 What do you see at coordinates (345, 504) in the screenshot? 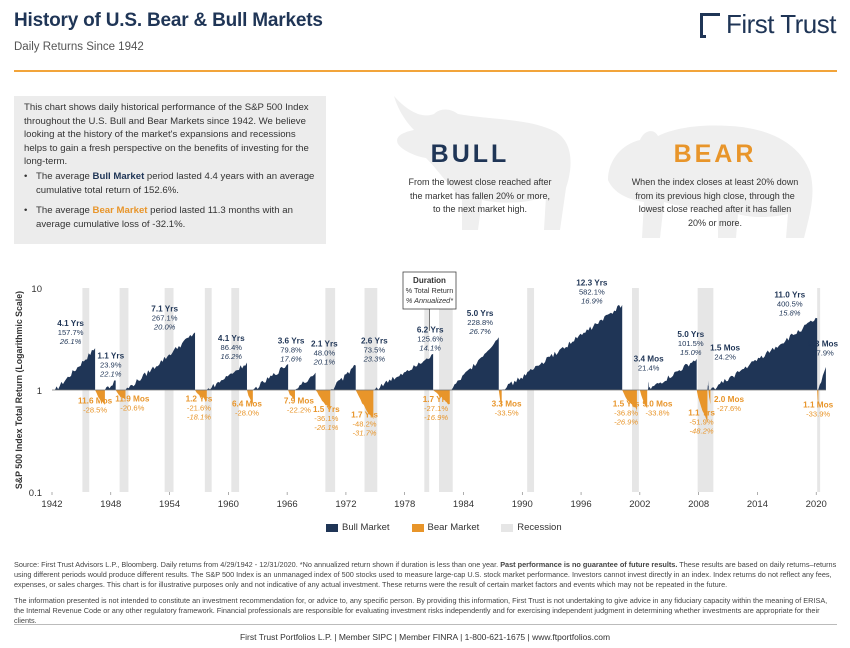
I see `x-tick-label: 1972` at bounding box center [345, 504].